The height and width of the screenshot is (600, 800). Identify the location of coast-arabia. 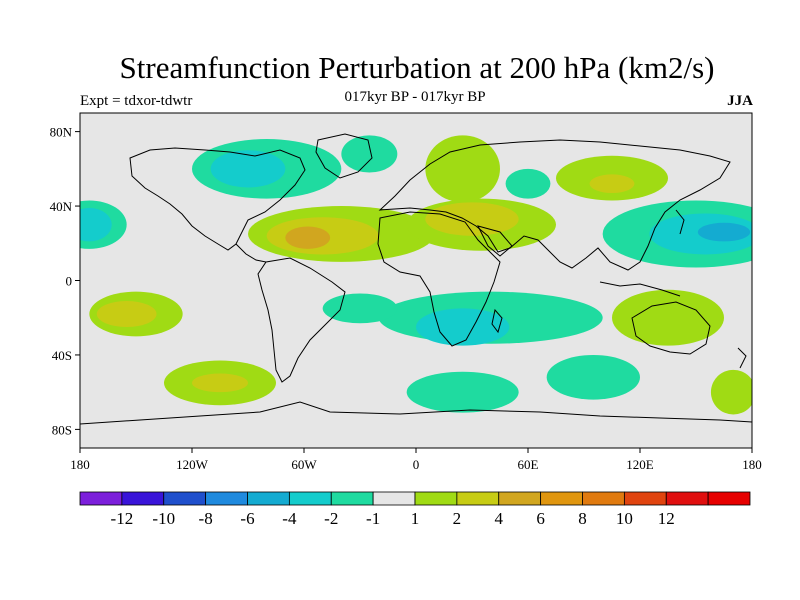
(495, 241).